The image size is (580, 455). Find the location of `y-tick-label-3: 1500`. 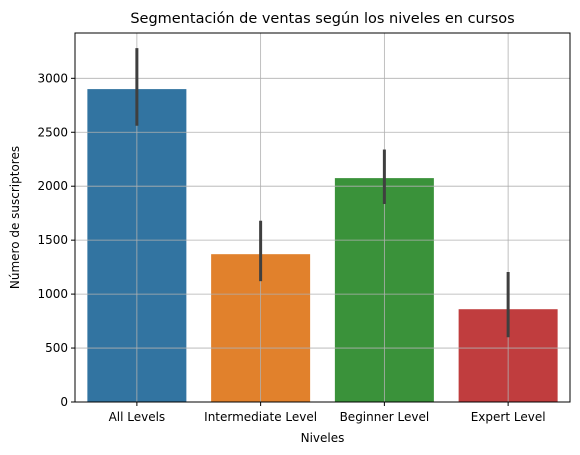

y-tick-label-3: 1500 is located at coordinates (52, 240).